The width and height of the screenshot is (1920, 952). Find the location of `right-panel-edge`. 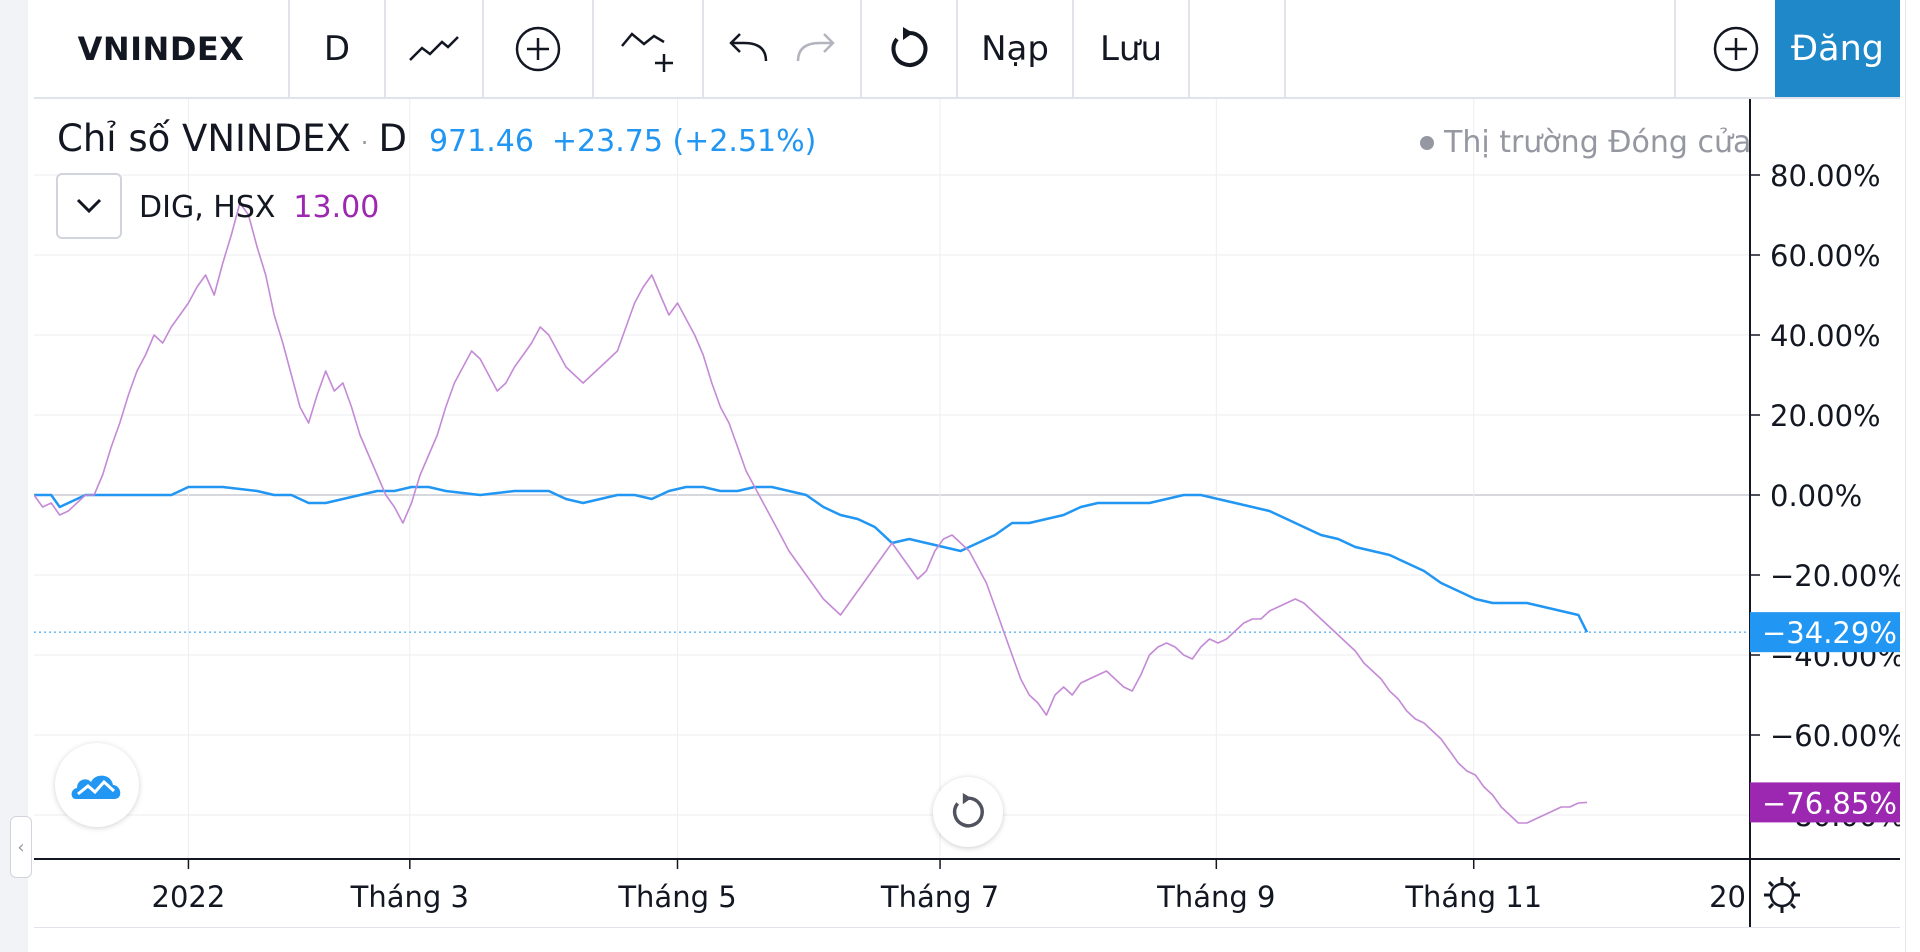

right-panel-edge is located at coordinates (1912, 476).